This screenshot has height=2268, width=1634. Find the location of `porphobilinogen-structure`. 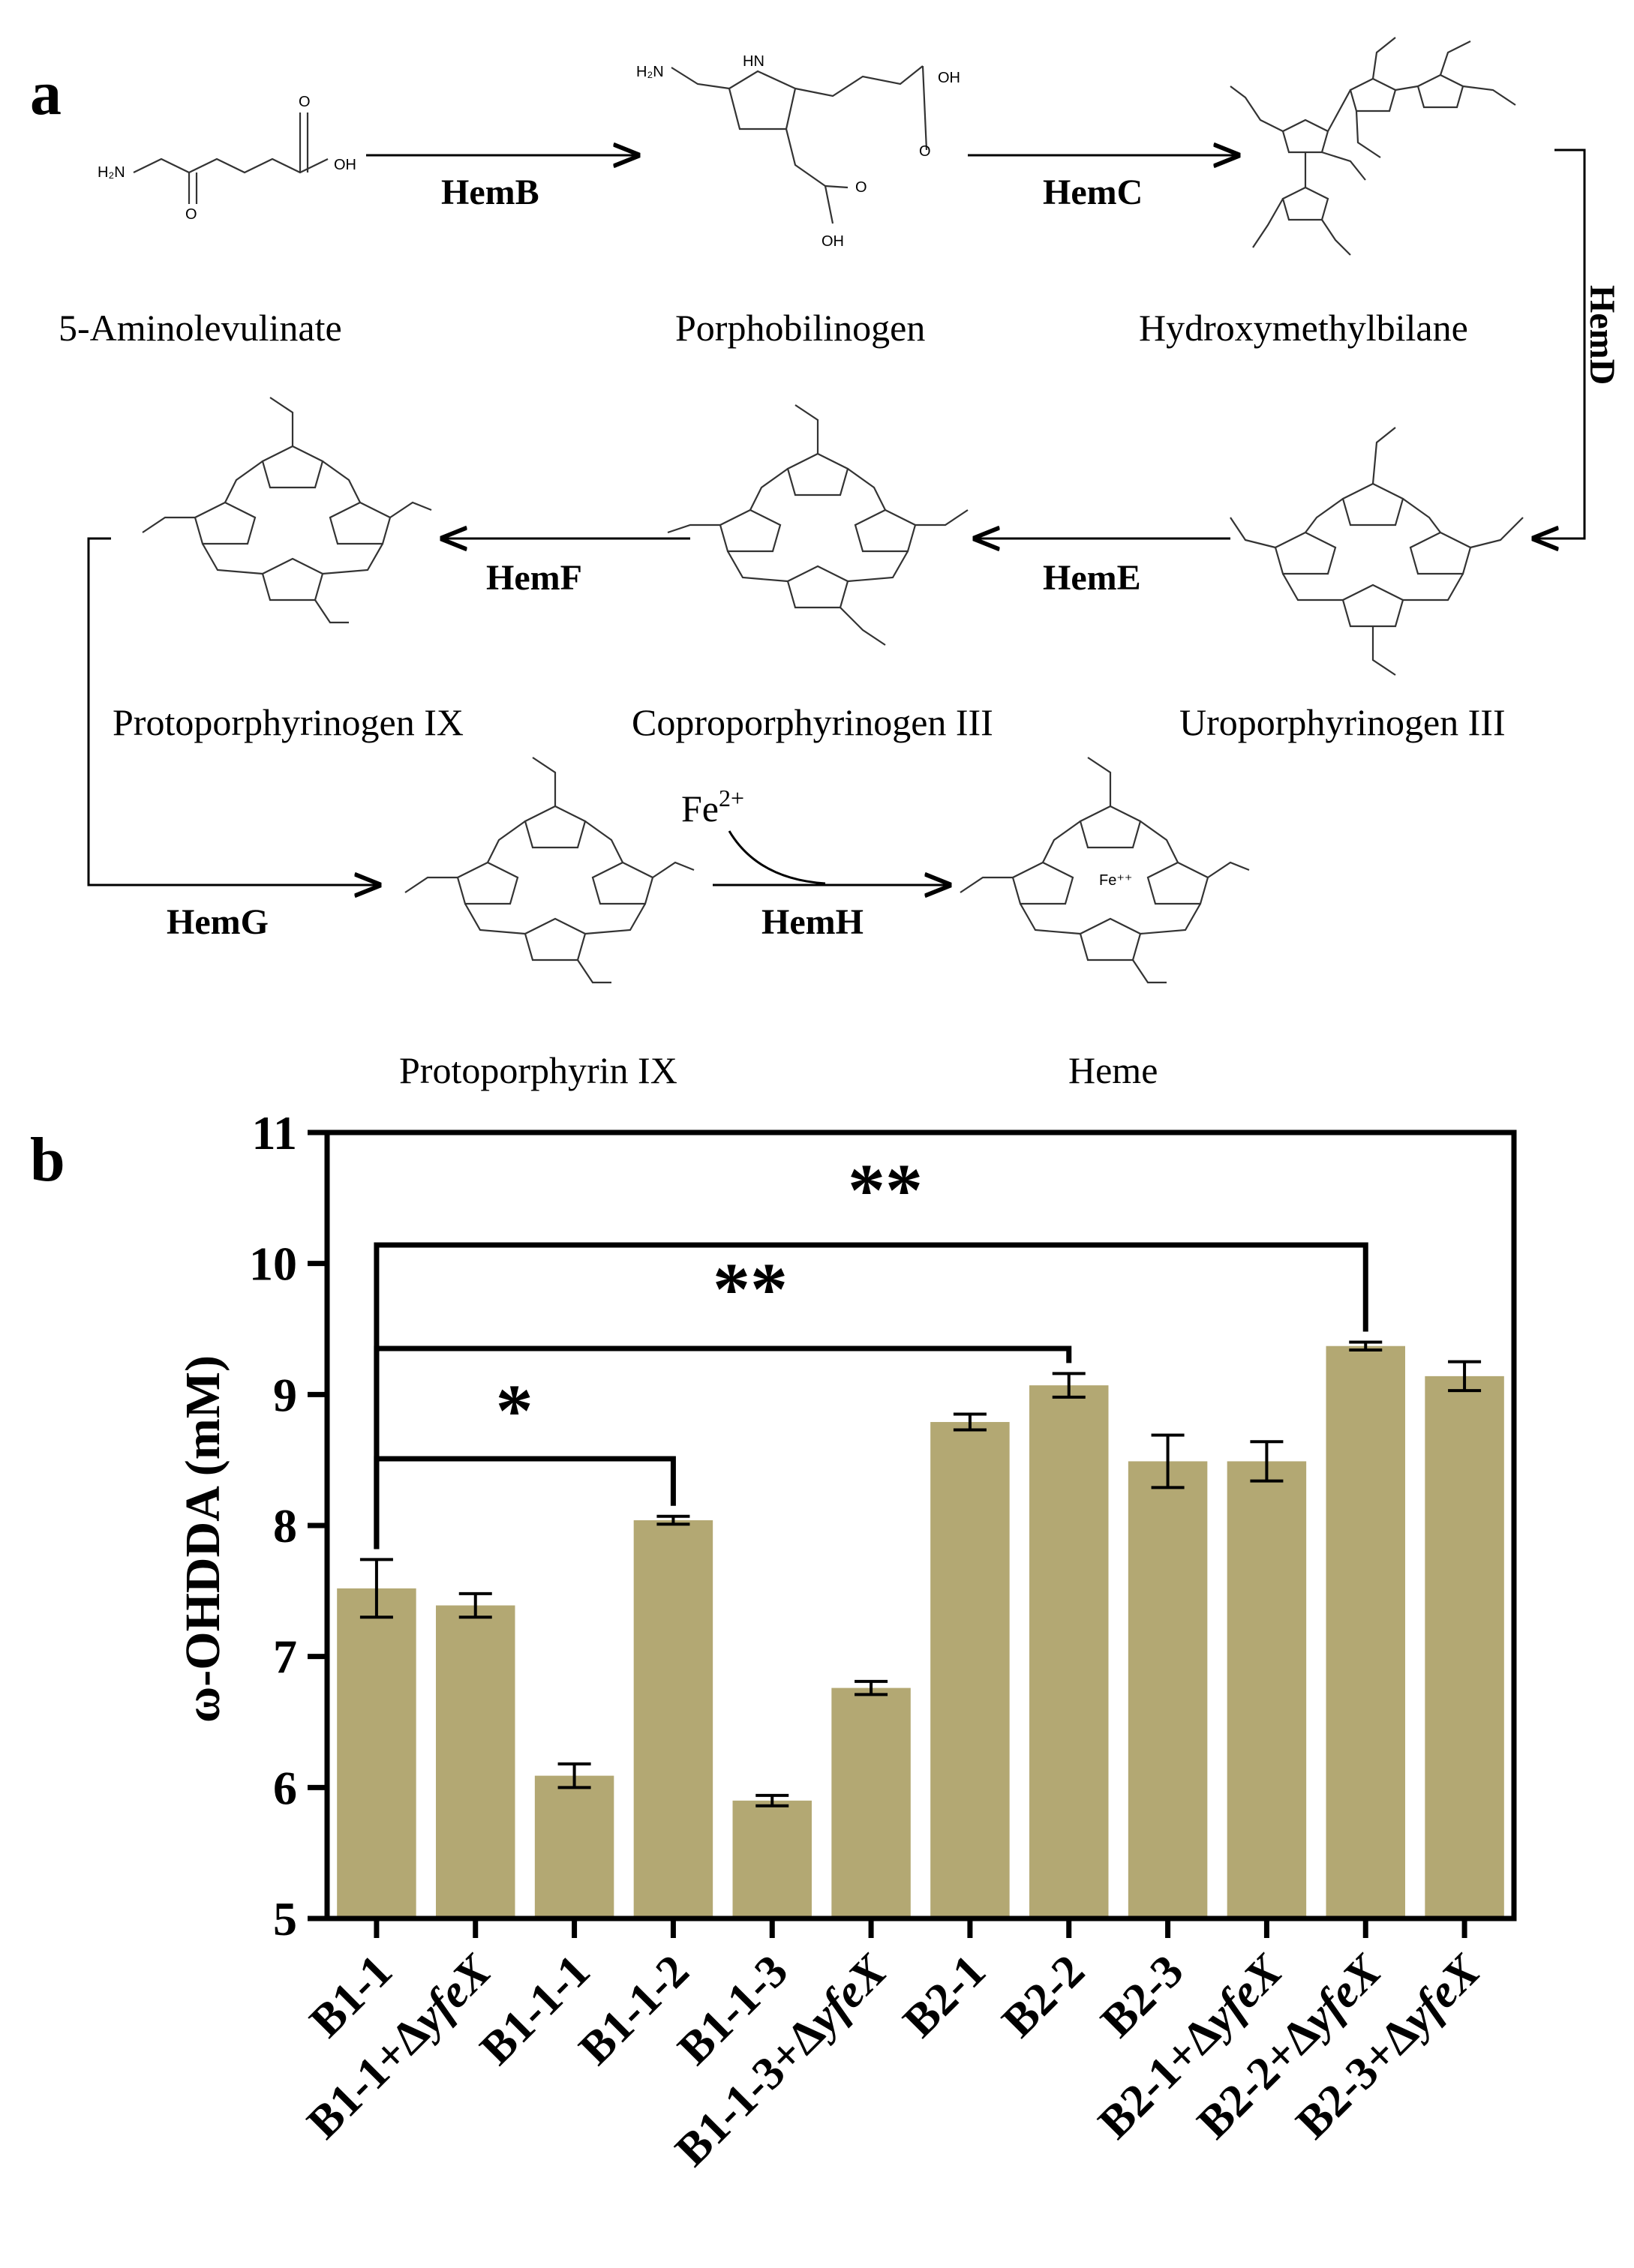

porphobilinogen-structure is located at coordinates (799, 144).